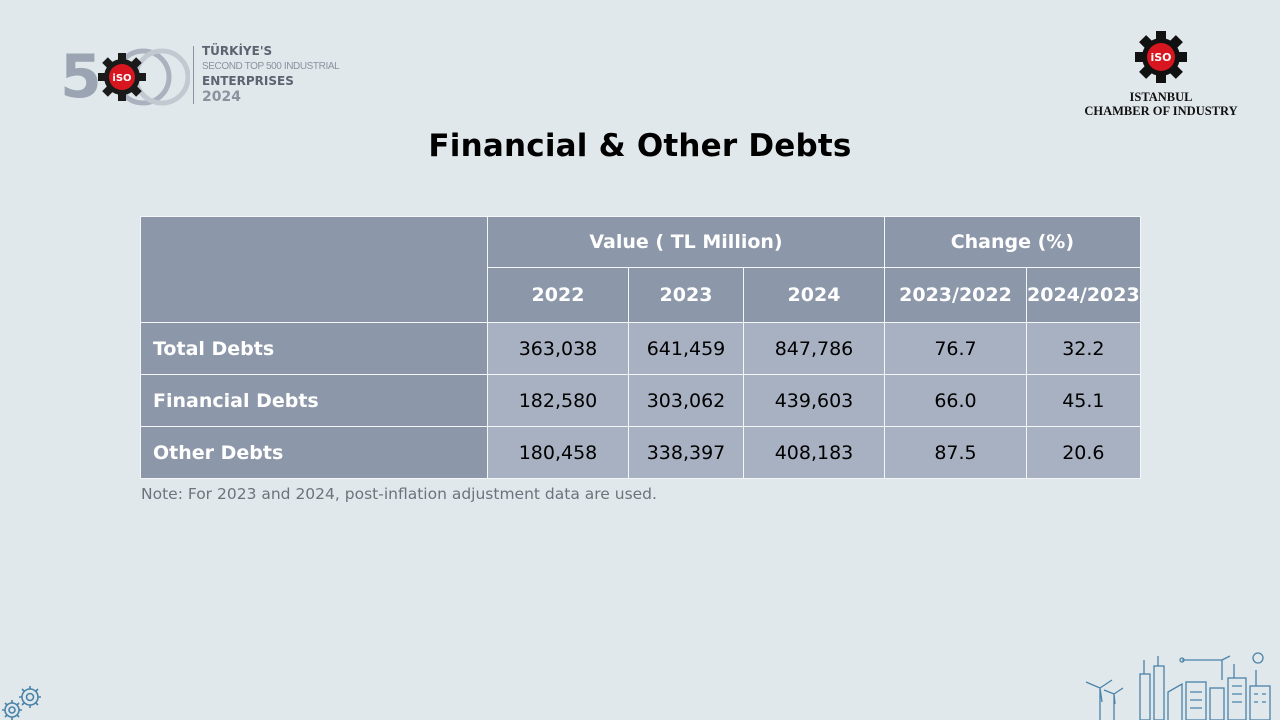 The height and width of the screenshot is (720, 1280). I want to click on org-name-line2: CHAMBER OF INDUSTRY, so click(1161, 111).